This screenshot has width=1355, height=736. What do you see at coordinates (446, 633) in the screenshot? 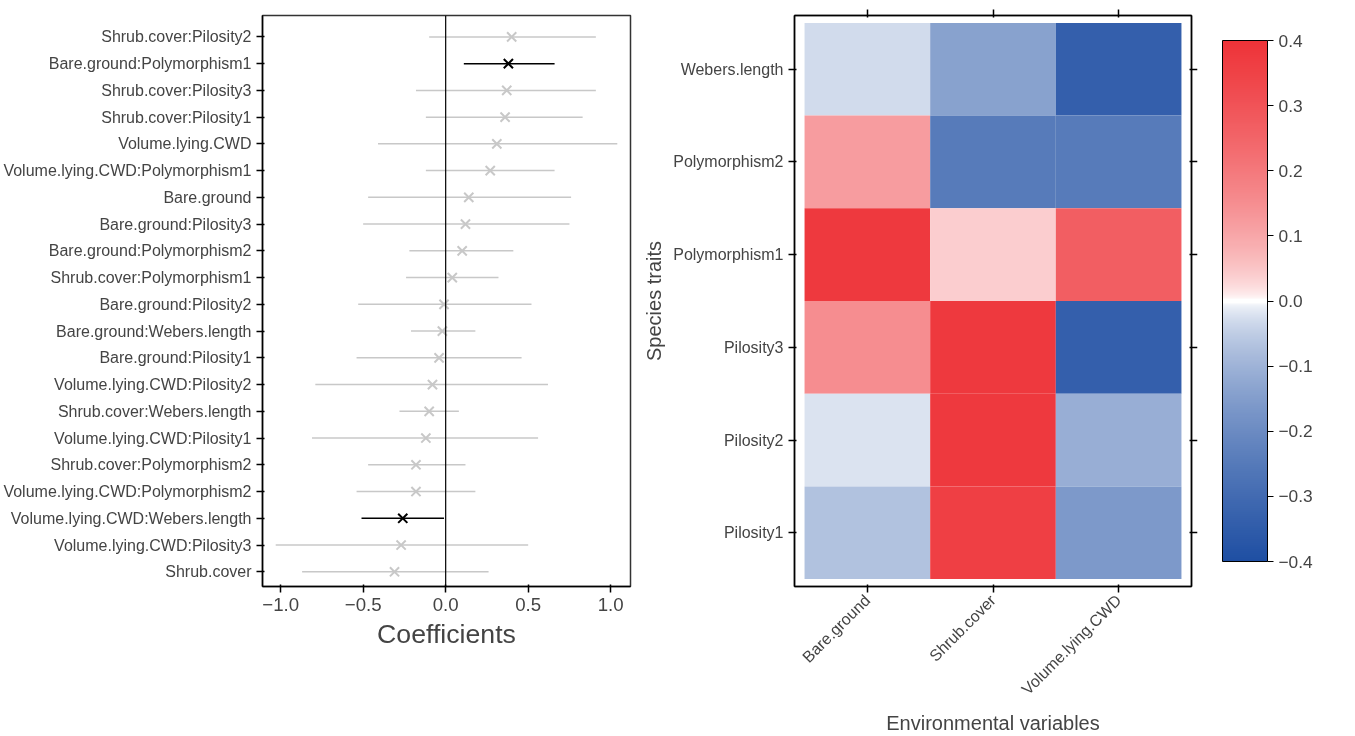
I see `x-axis-title: Coefficients` at bounding box center [446, 633].